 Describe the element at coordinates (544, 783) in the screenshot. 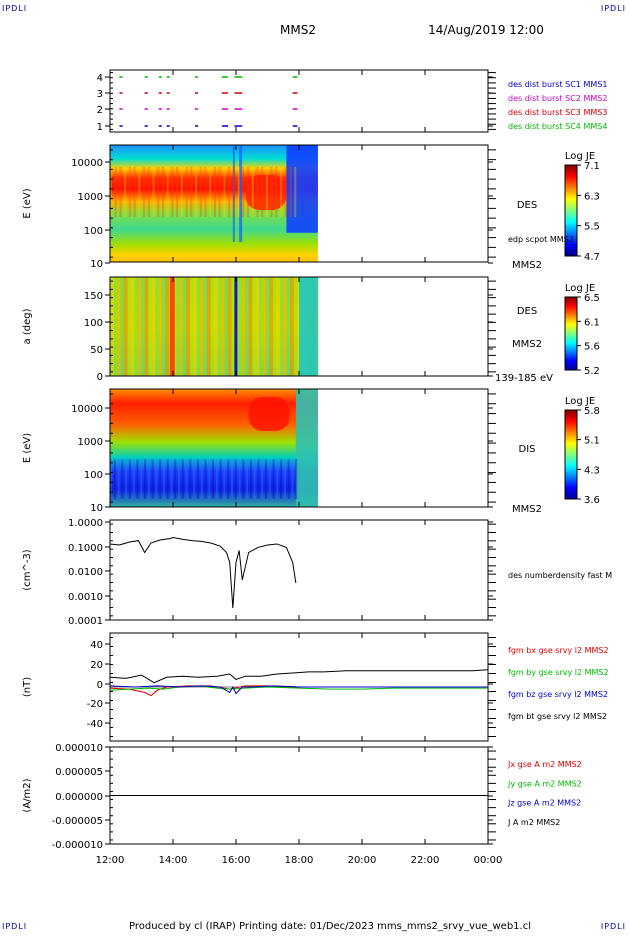

I see `current-legend-entry: Jy gse A m2 MMS2` at that location.